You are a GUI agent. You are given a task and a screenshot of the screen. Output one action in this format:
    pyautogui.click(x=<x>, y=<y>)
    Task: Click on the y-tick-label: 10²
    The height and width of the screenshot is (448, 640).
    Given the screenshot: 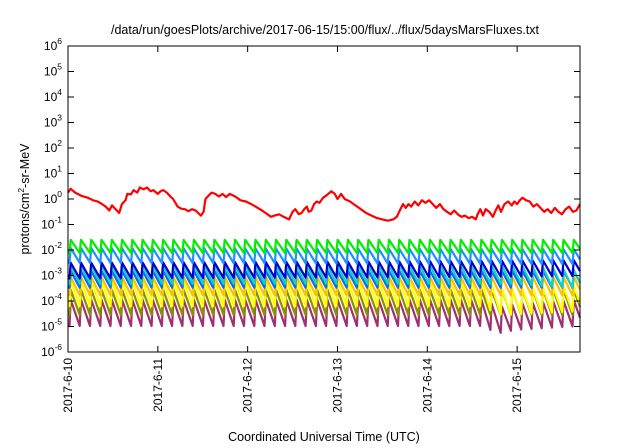 What is the action you would take?
    pyautogui.click(x=53, y=146)
    